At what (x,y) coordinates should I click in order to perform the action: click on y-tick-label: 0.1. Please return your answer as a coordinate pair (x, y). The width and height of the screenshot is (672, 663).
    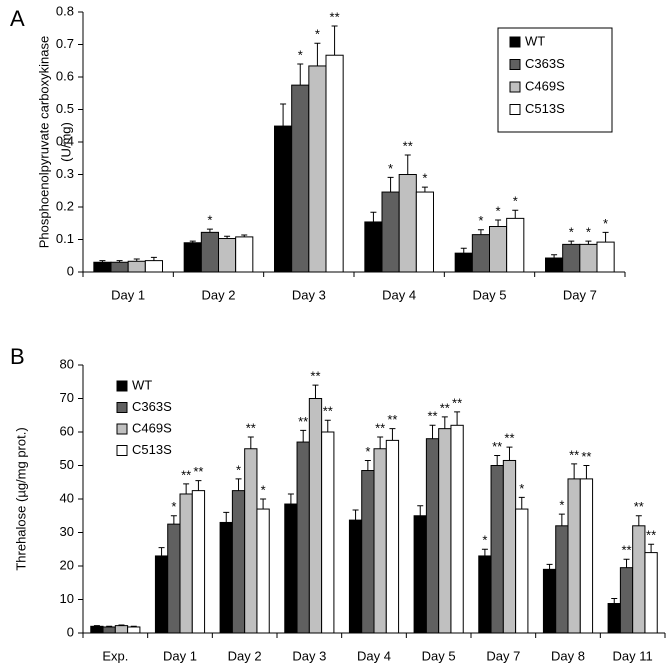
    Looking at the image, I should click on (65, 238).